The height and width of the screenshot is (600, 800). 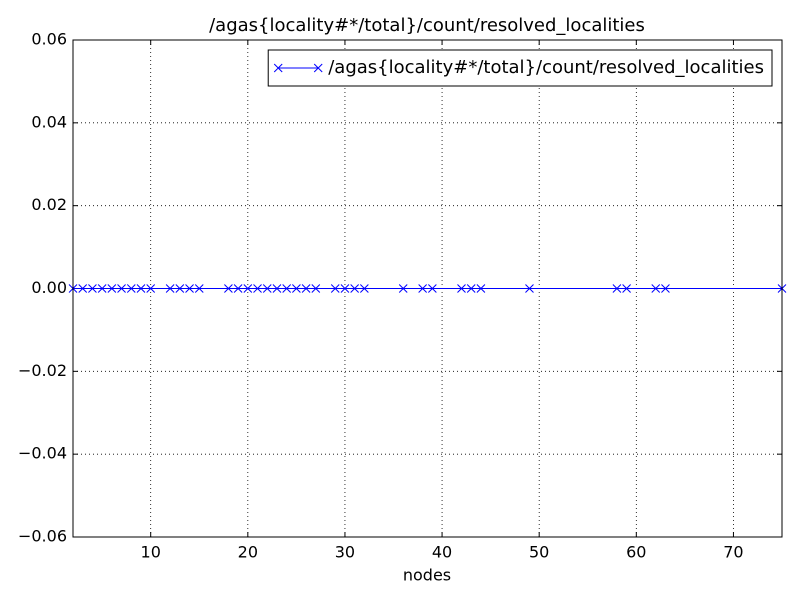 I want to click on y-tick-label: 0.04, so click(x=49, y=121).